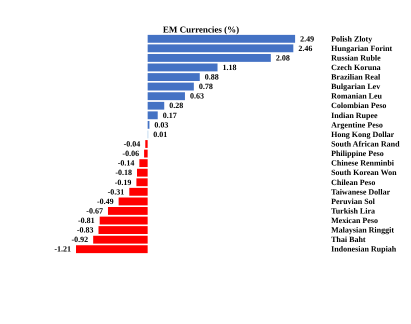 This screenshot has width=411, height=324. What do you see at coordinates (353, 201) in the screenshot?
I see `y-tick-label: Peruvian Sol` at bounding box center [353, 201].